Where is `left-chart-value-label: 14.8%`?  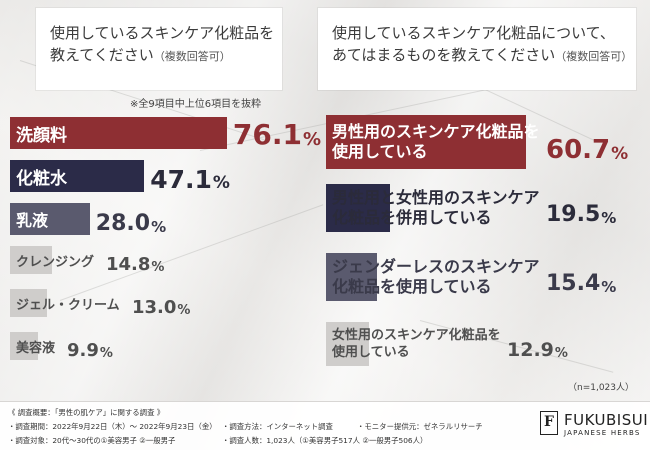
left-chart-value-label: 14.8% is located at coordinates (135, 260).